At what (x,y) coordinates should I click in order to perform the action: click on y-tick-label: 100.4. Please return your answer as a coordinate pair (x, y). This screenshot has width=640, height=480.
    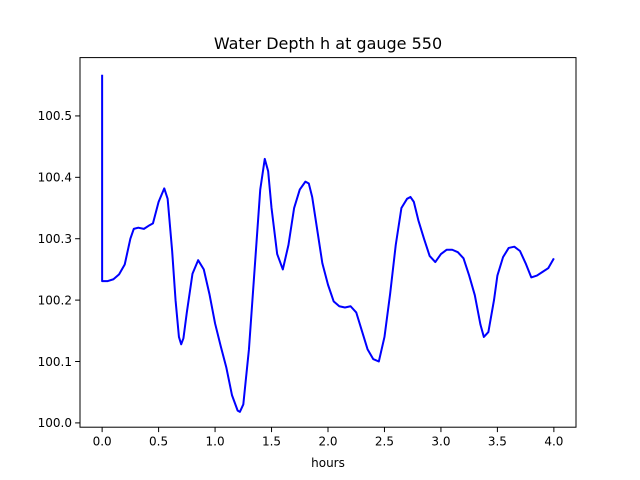
    Looking at the image, I should click on (55, 178).